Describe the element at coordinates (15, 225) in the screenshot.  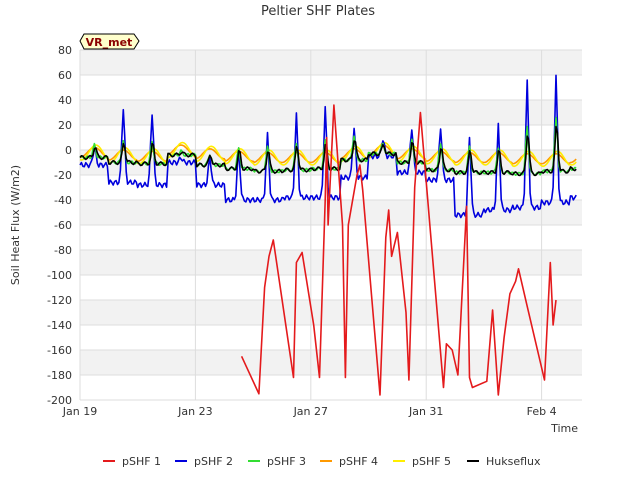
I see `y-axis-title: Soil Heat Flux (W/m2)` at that location.